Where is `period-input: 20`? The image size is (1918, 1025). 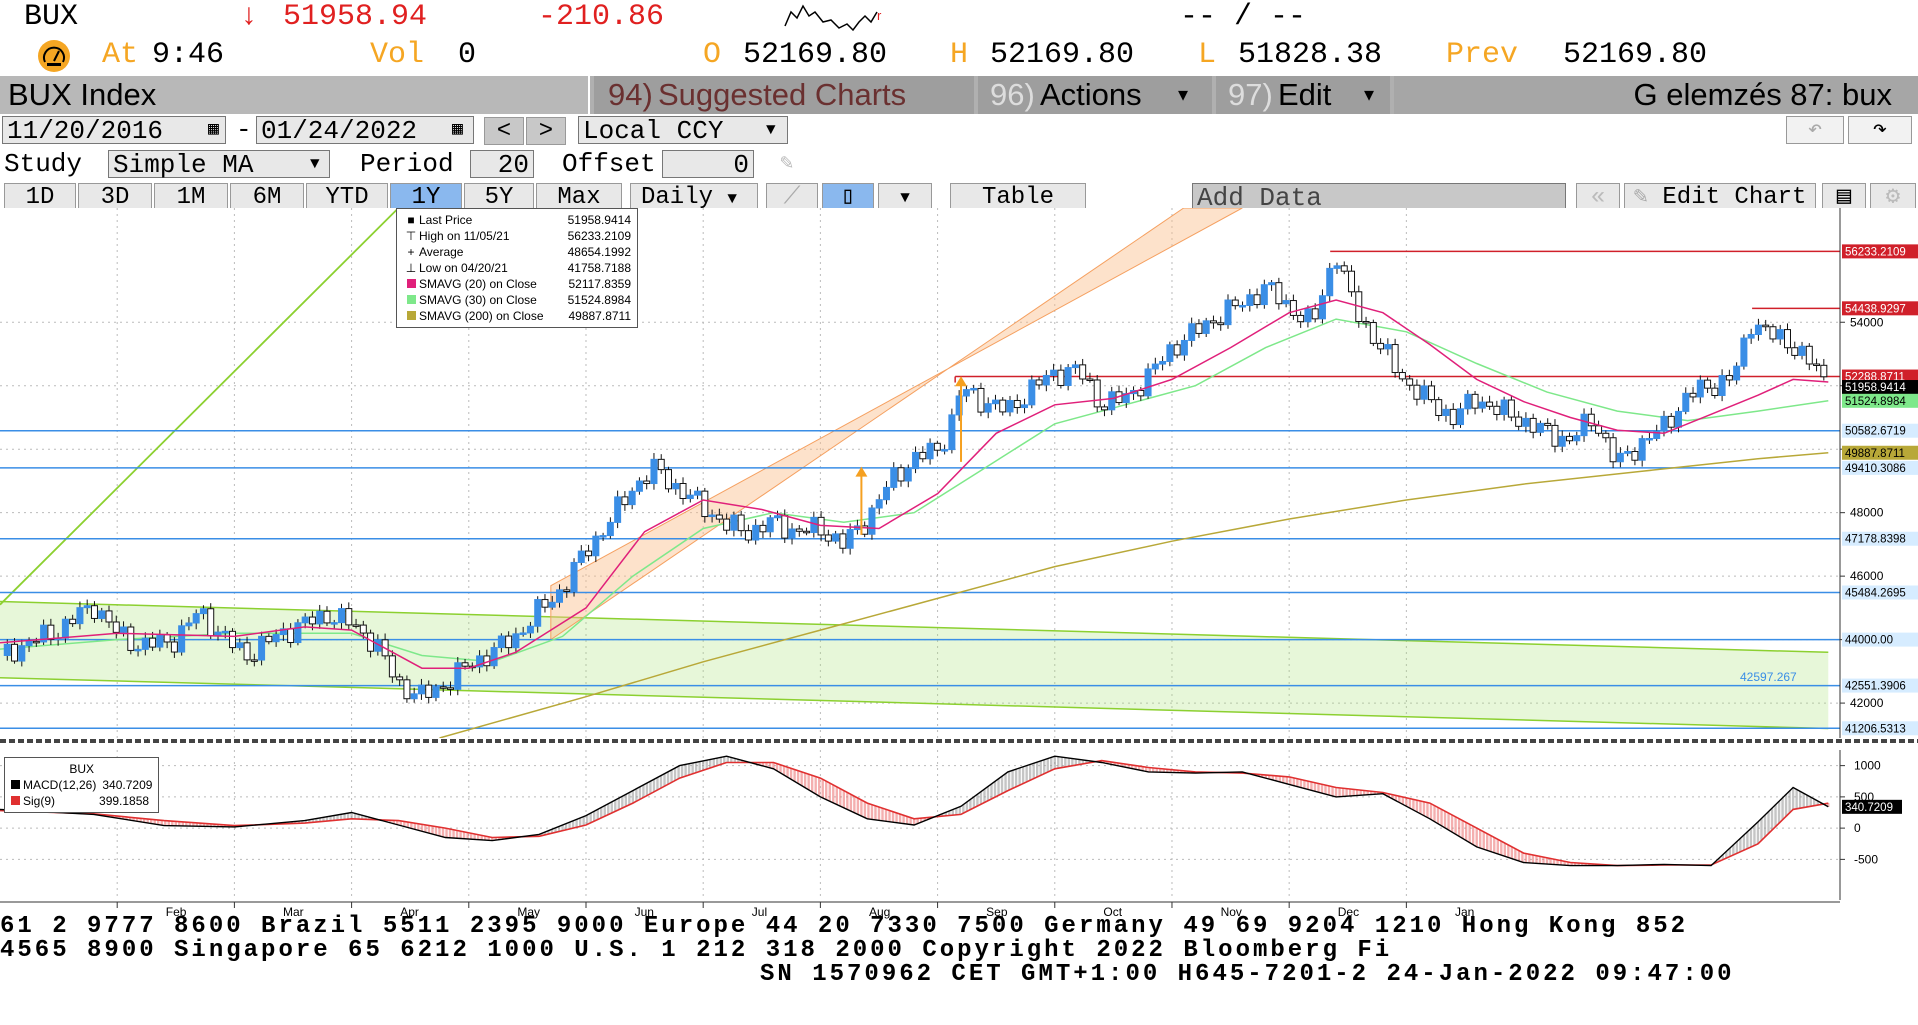 period-input: 20 is located at coordinates (502, 165).